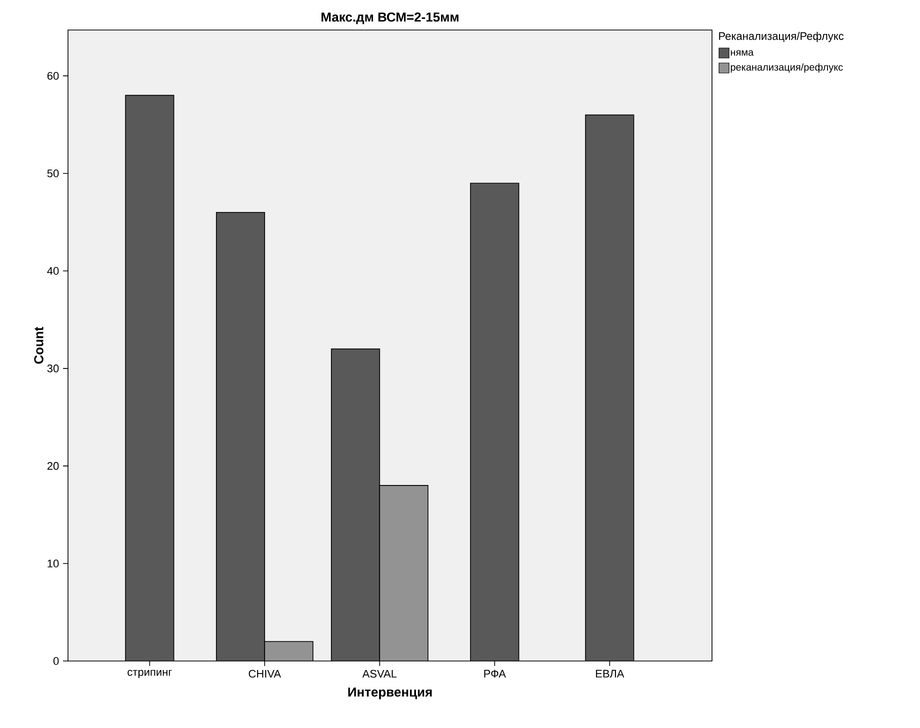  I want to click on x-axis-title: Интервенция, so click(390, 694).